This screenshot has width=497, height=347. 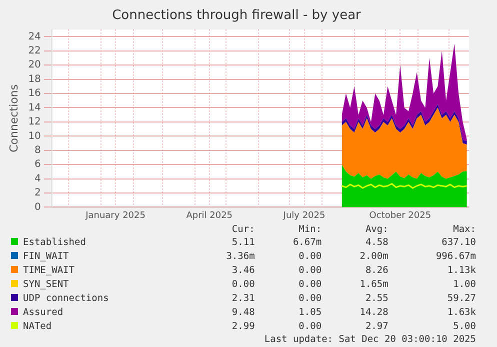 I want to click on text: 637.10, so click(x=458, y=243).